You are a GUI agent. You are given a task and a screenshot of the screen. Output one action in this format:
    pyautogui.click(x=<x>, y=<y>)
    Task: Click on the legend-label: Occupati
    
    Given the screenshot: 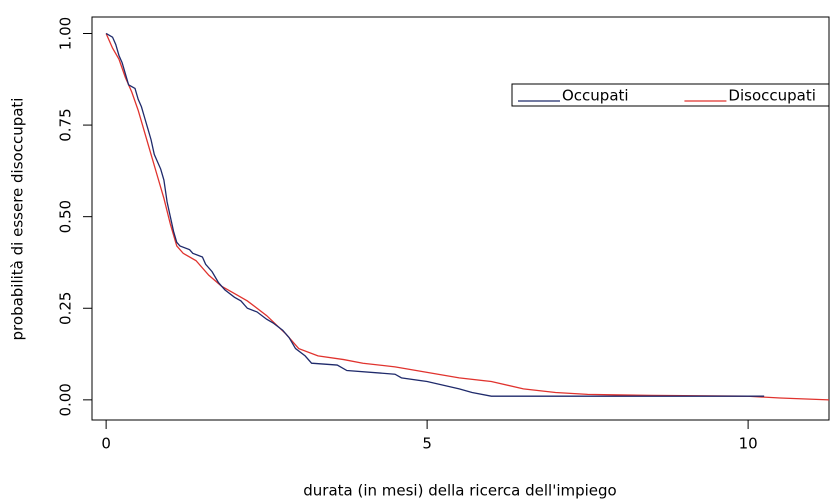 What is the action you would take?
    pyautogui.click(x=595, y=96)
    